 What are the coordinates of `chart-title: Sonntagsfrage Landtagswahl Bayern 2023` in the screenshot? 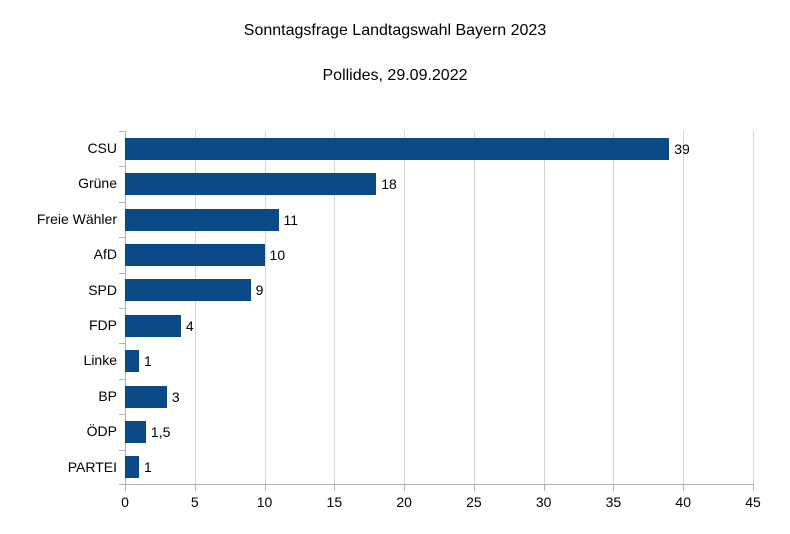 It's located at (395, 30).